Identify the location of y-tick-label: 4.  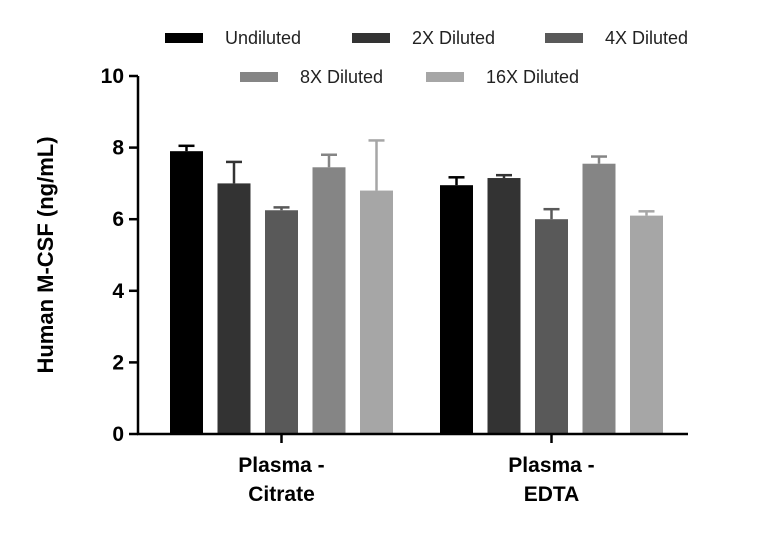
(118, 291).